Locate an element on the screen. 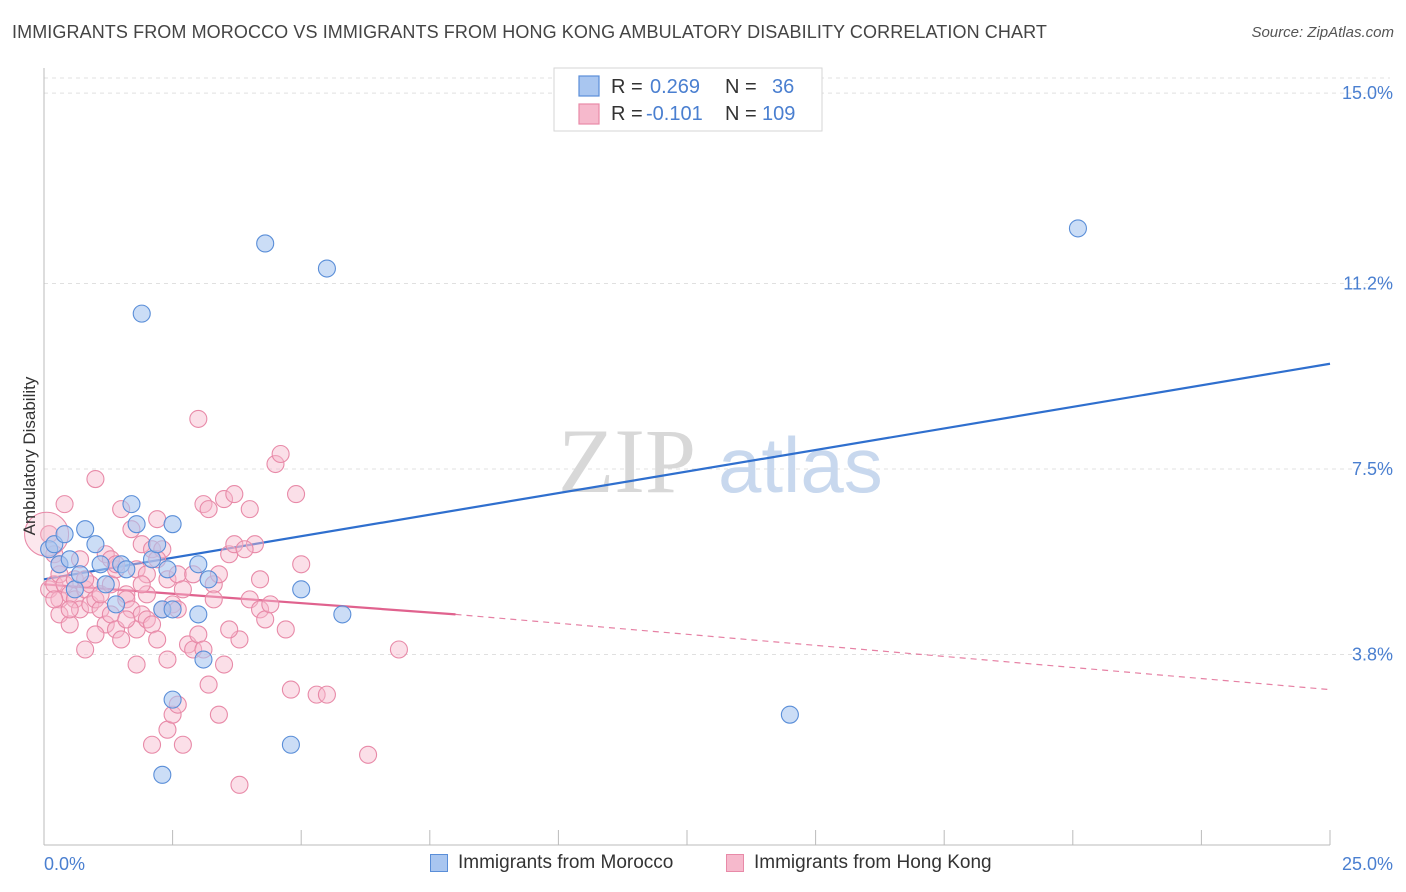  legend-r-value-1: 0.269 is located at coordinates (675, 87).